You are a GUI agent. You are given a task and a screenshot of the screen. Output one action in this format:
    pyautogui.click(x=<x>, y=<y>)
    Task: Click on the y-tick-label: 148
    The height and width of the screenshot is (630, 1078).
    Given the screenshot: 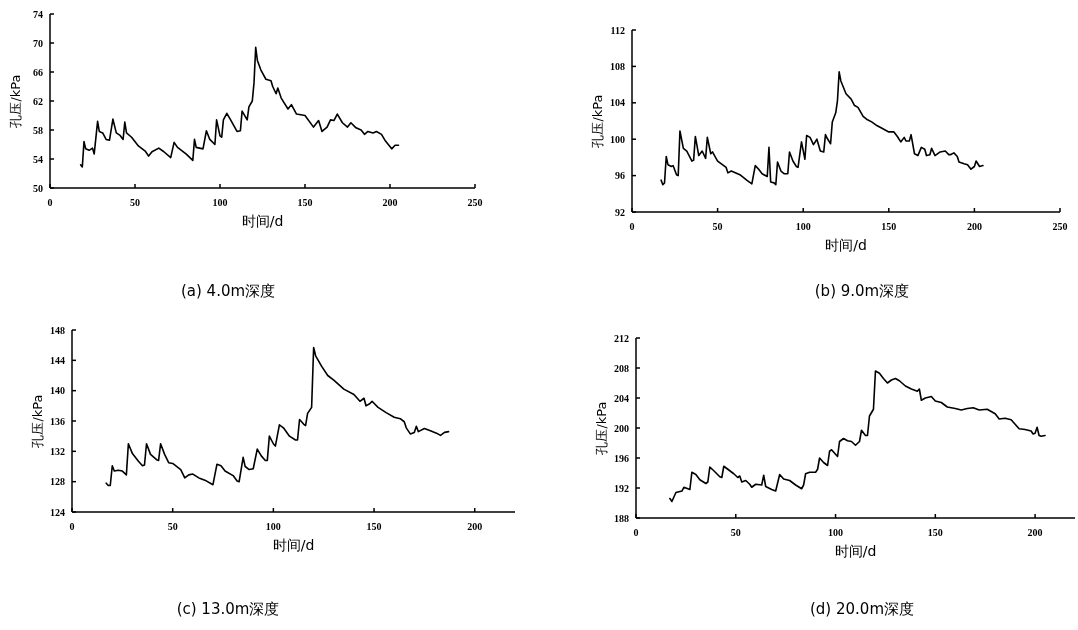 What is the action you would take?
    pyautogui.click(x=57, y=330)
    